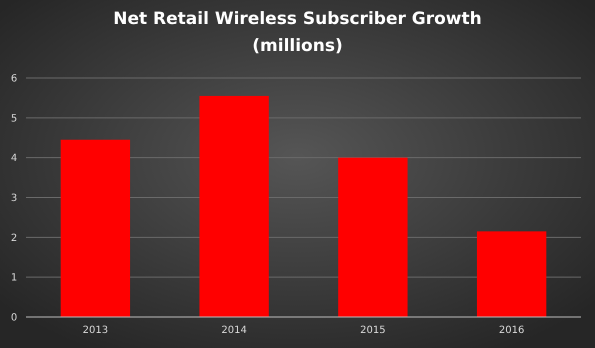 Image resolution: width=595 pixels, height=348 pixels. What do you see at coordinates (297, 19) in the screenshot?
I see `chart-title: Net Retail Wireless Subscriber Growth` at bounding box center [297, 19].